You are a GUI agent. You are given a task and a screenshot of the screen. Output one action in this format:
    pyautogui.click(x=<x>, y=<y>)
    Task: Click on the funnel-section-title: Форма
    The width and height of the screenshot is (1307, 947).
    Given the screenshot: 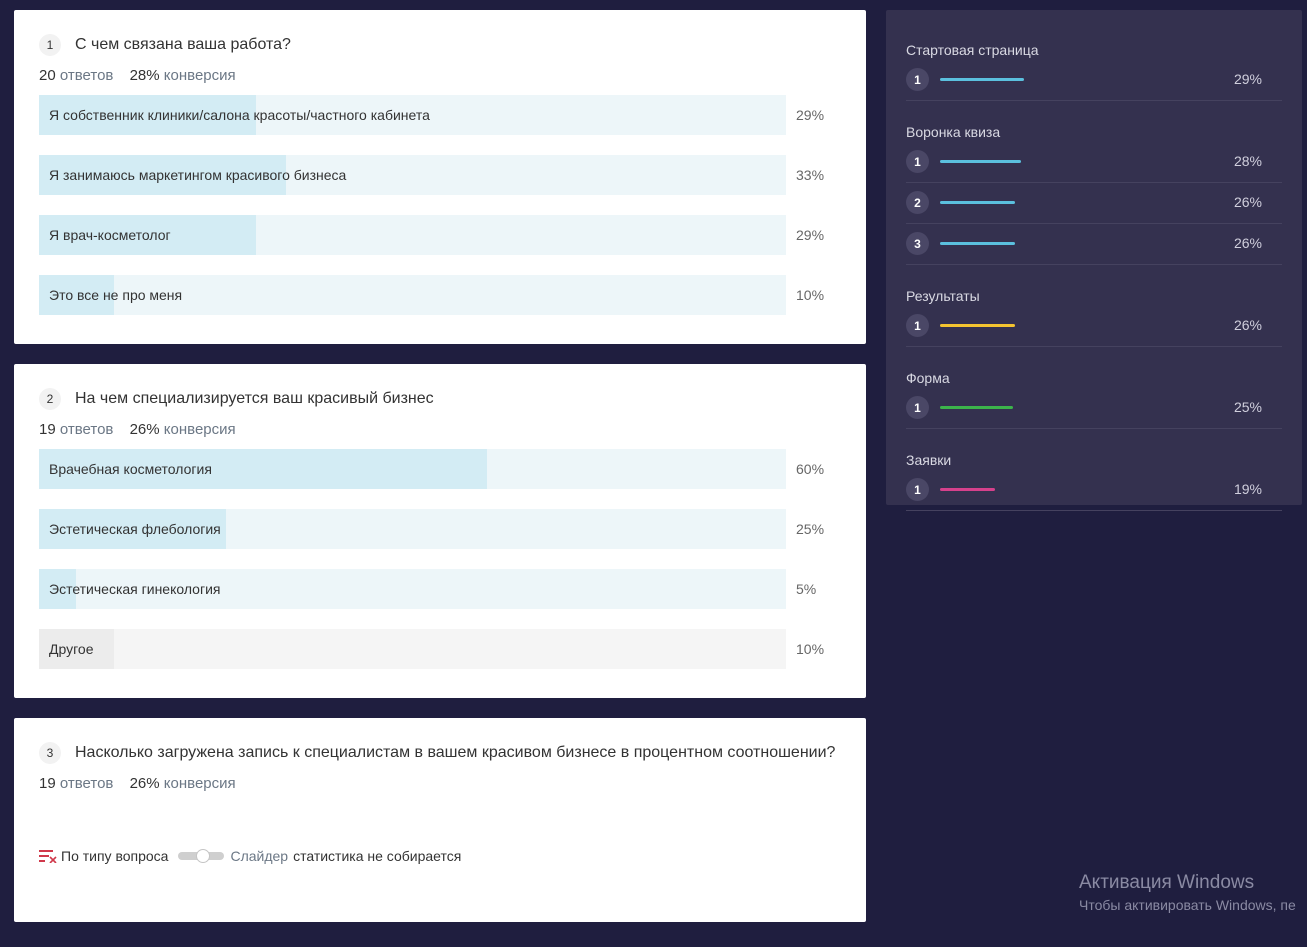 What is the action you would take?
    pyautogui.click(x=928, y=378)
    